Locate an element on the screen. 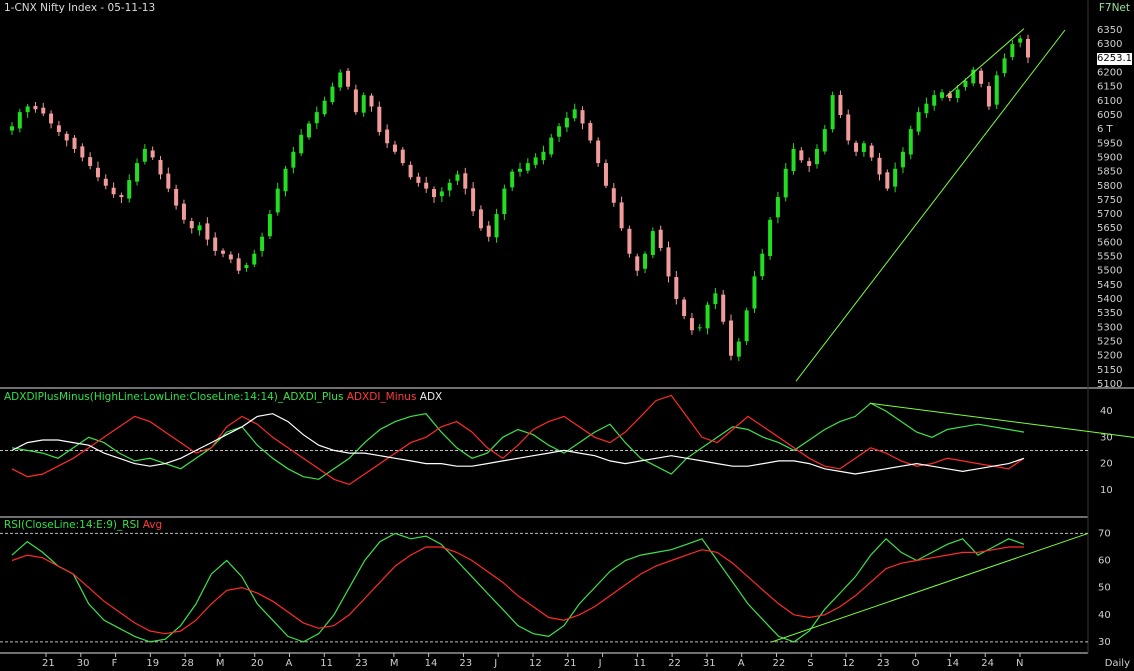 The image size is (1134, 671). adx-label: ADX is located at coordinates (431, 397).